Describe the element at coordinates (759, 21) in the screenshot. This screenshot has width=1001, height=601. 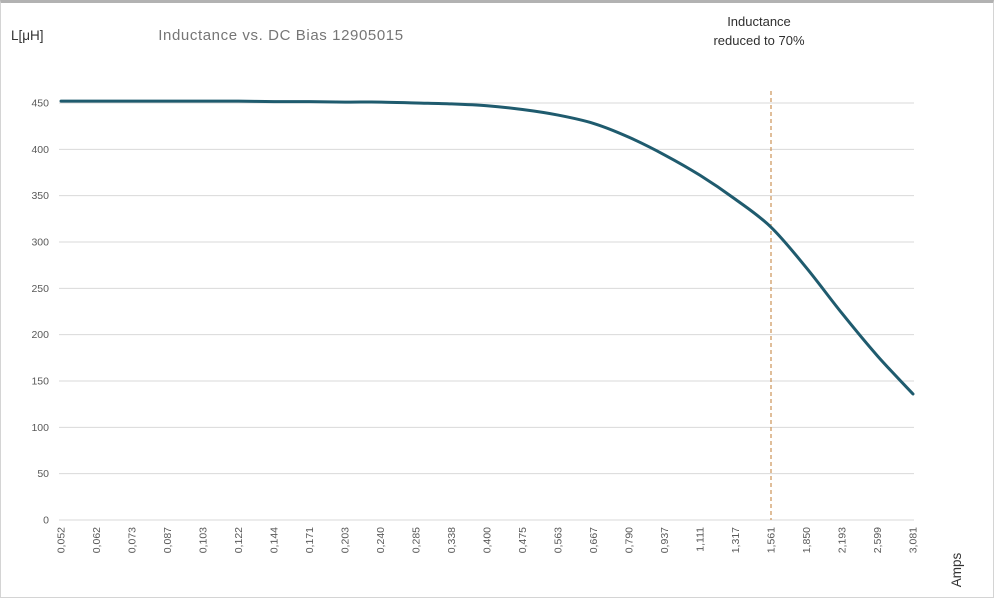
I see `threshold-annotation-line1: Inductance` at that location.